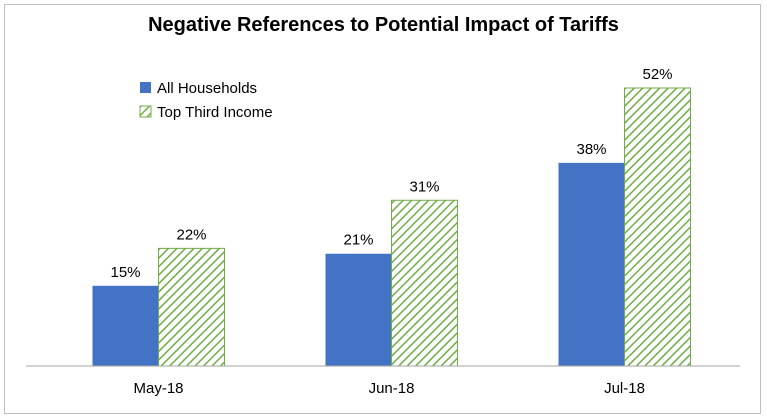 Image resolution: width=767 pixels, height=420 pixels. Describe the element at coordinates (206, 100) in the screenshot. I see `legend: All Households Top Third Income` at that location.